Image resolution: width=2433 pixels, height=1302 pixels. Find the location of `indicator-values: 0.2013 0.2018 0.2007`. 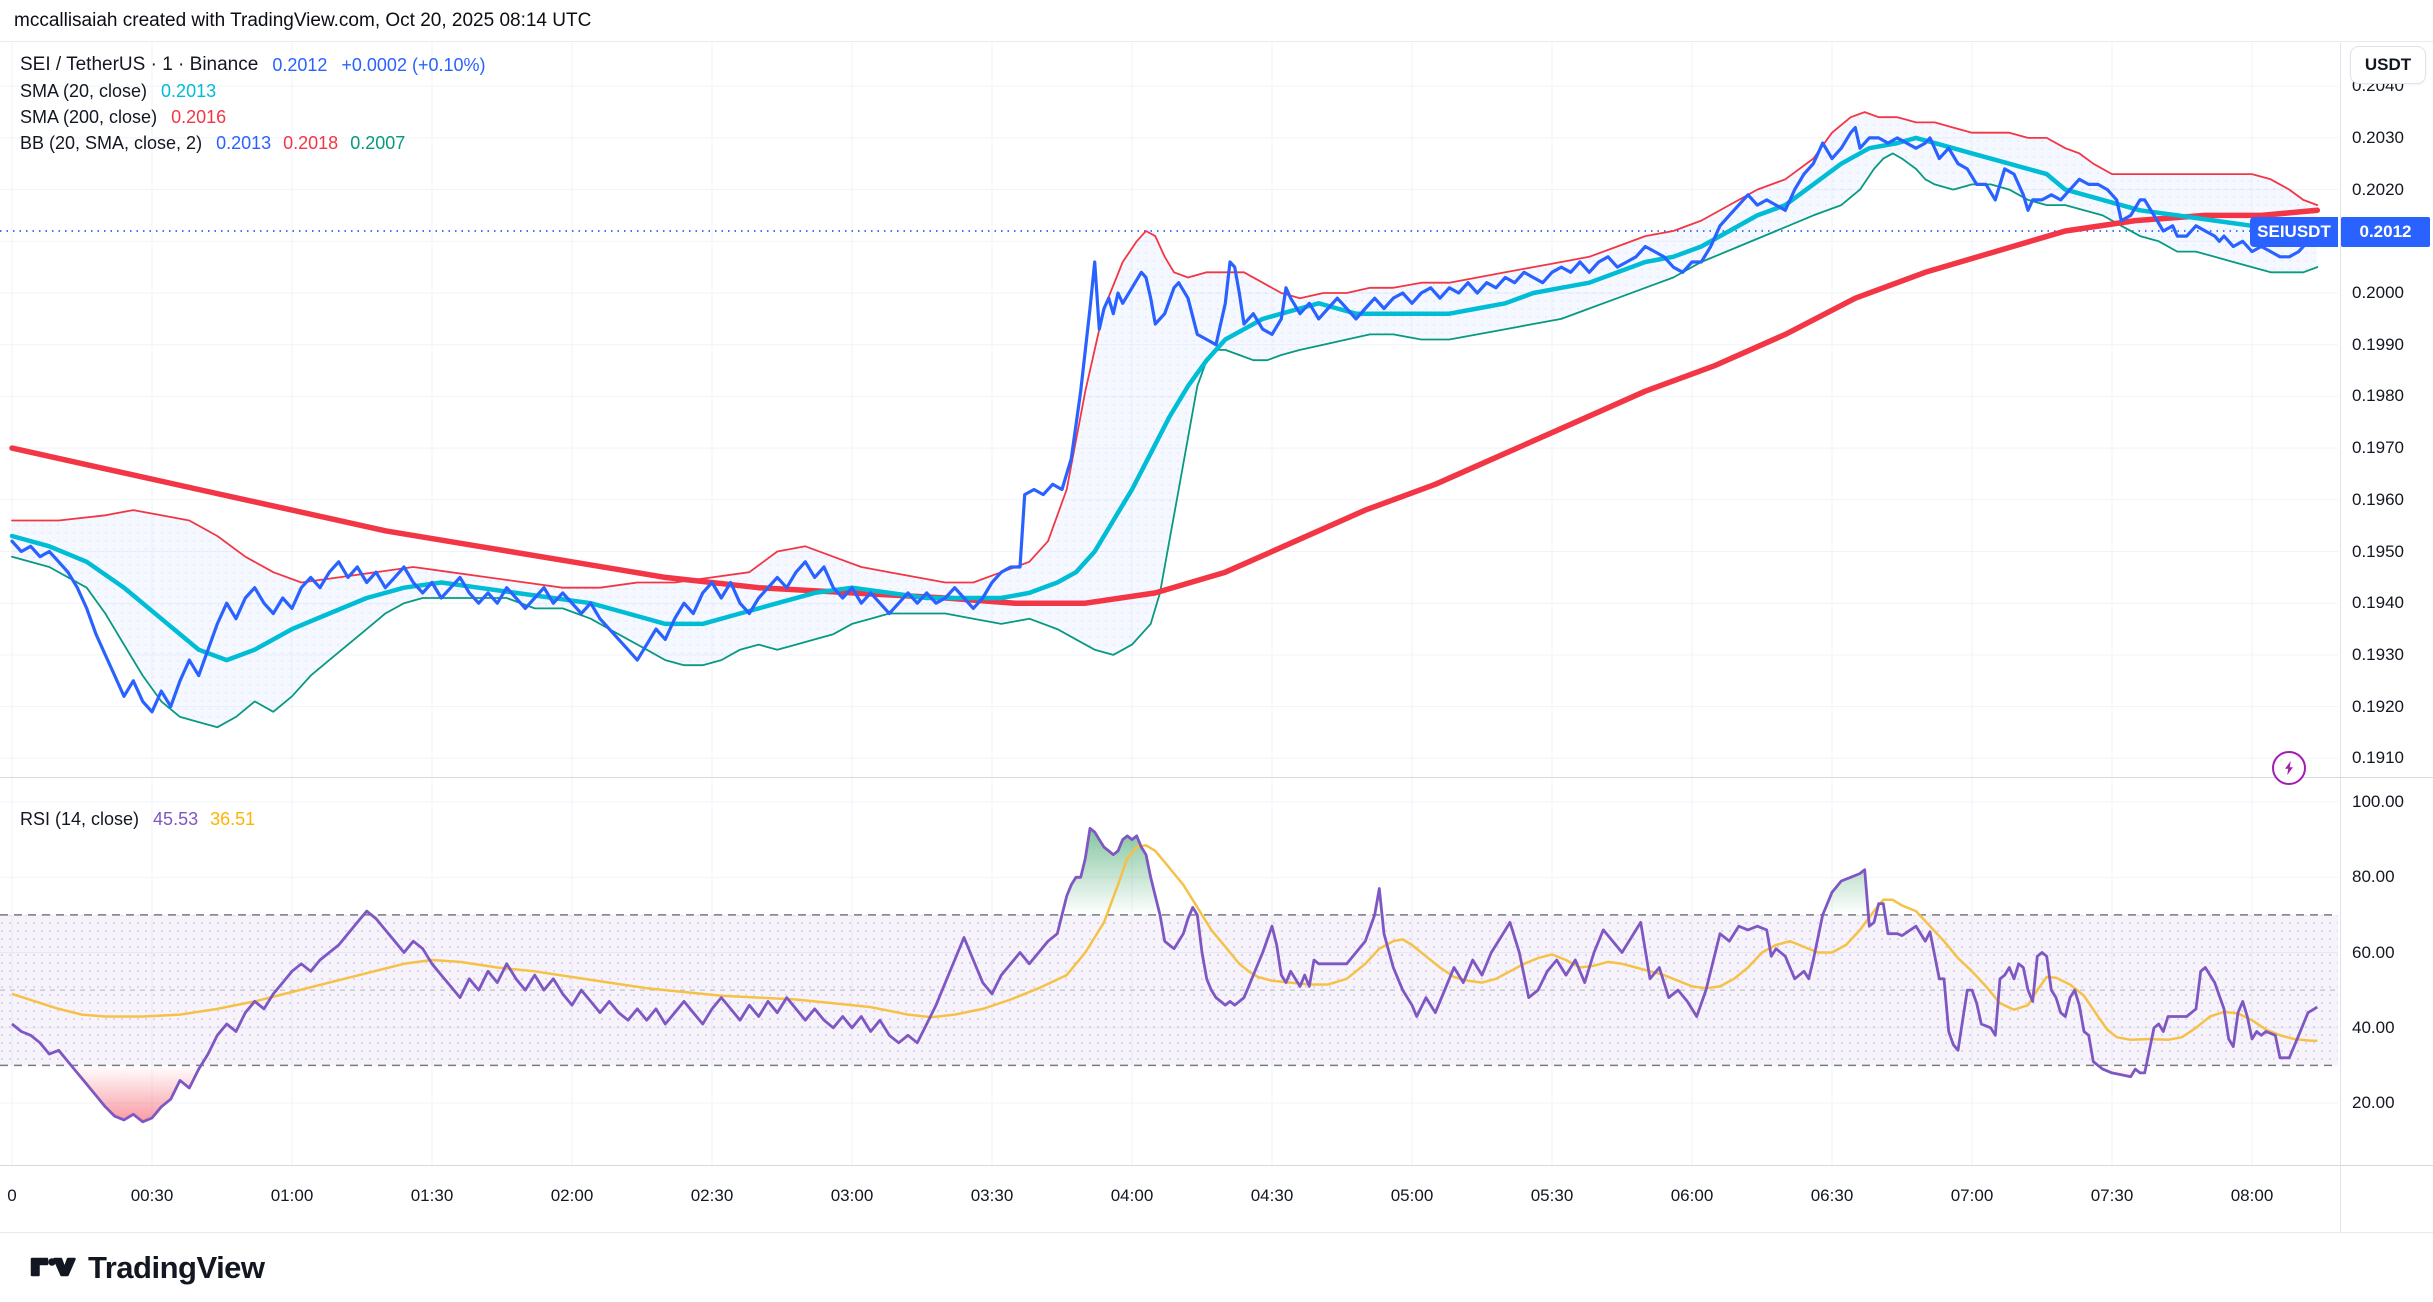

indicator-values: 0.2013 0.2018 0.2007 is located at coordinates (310, 143).